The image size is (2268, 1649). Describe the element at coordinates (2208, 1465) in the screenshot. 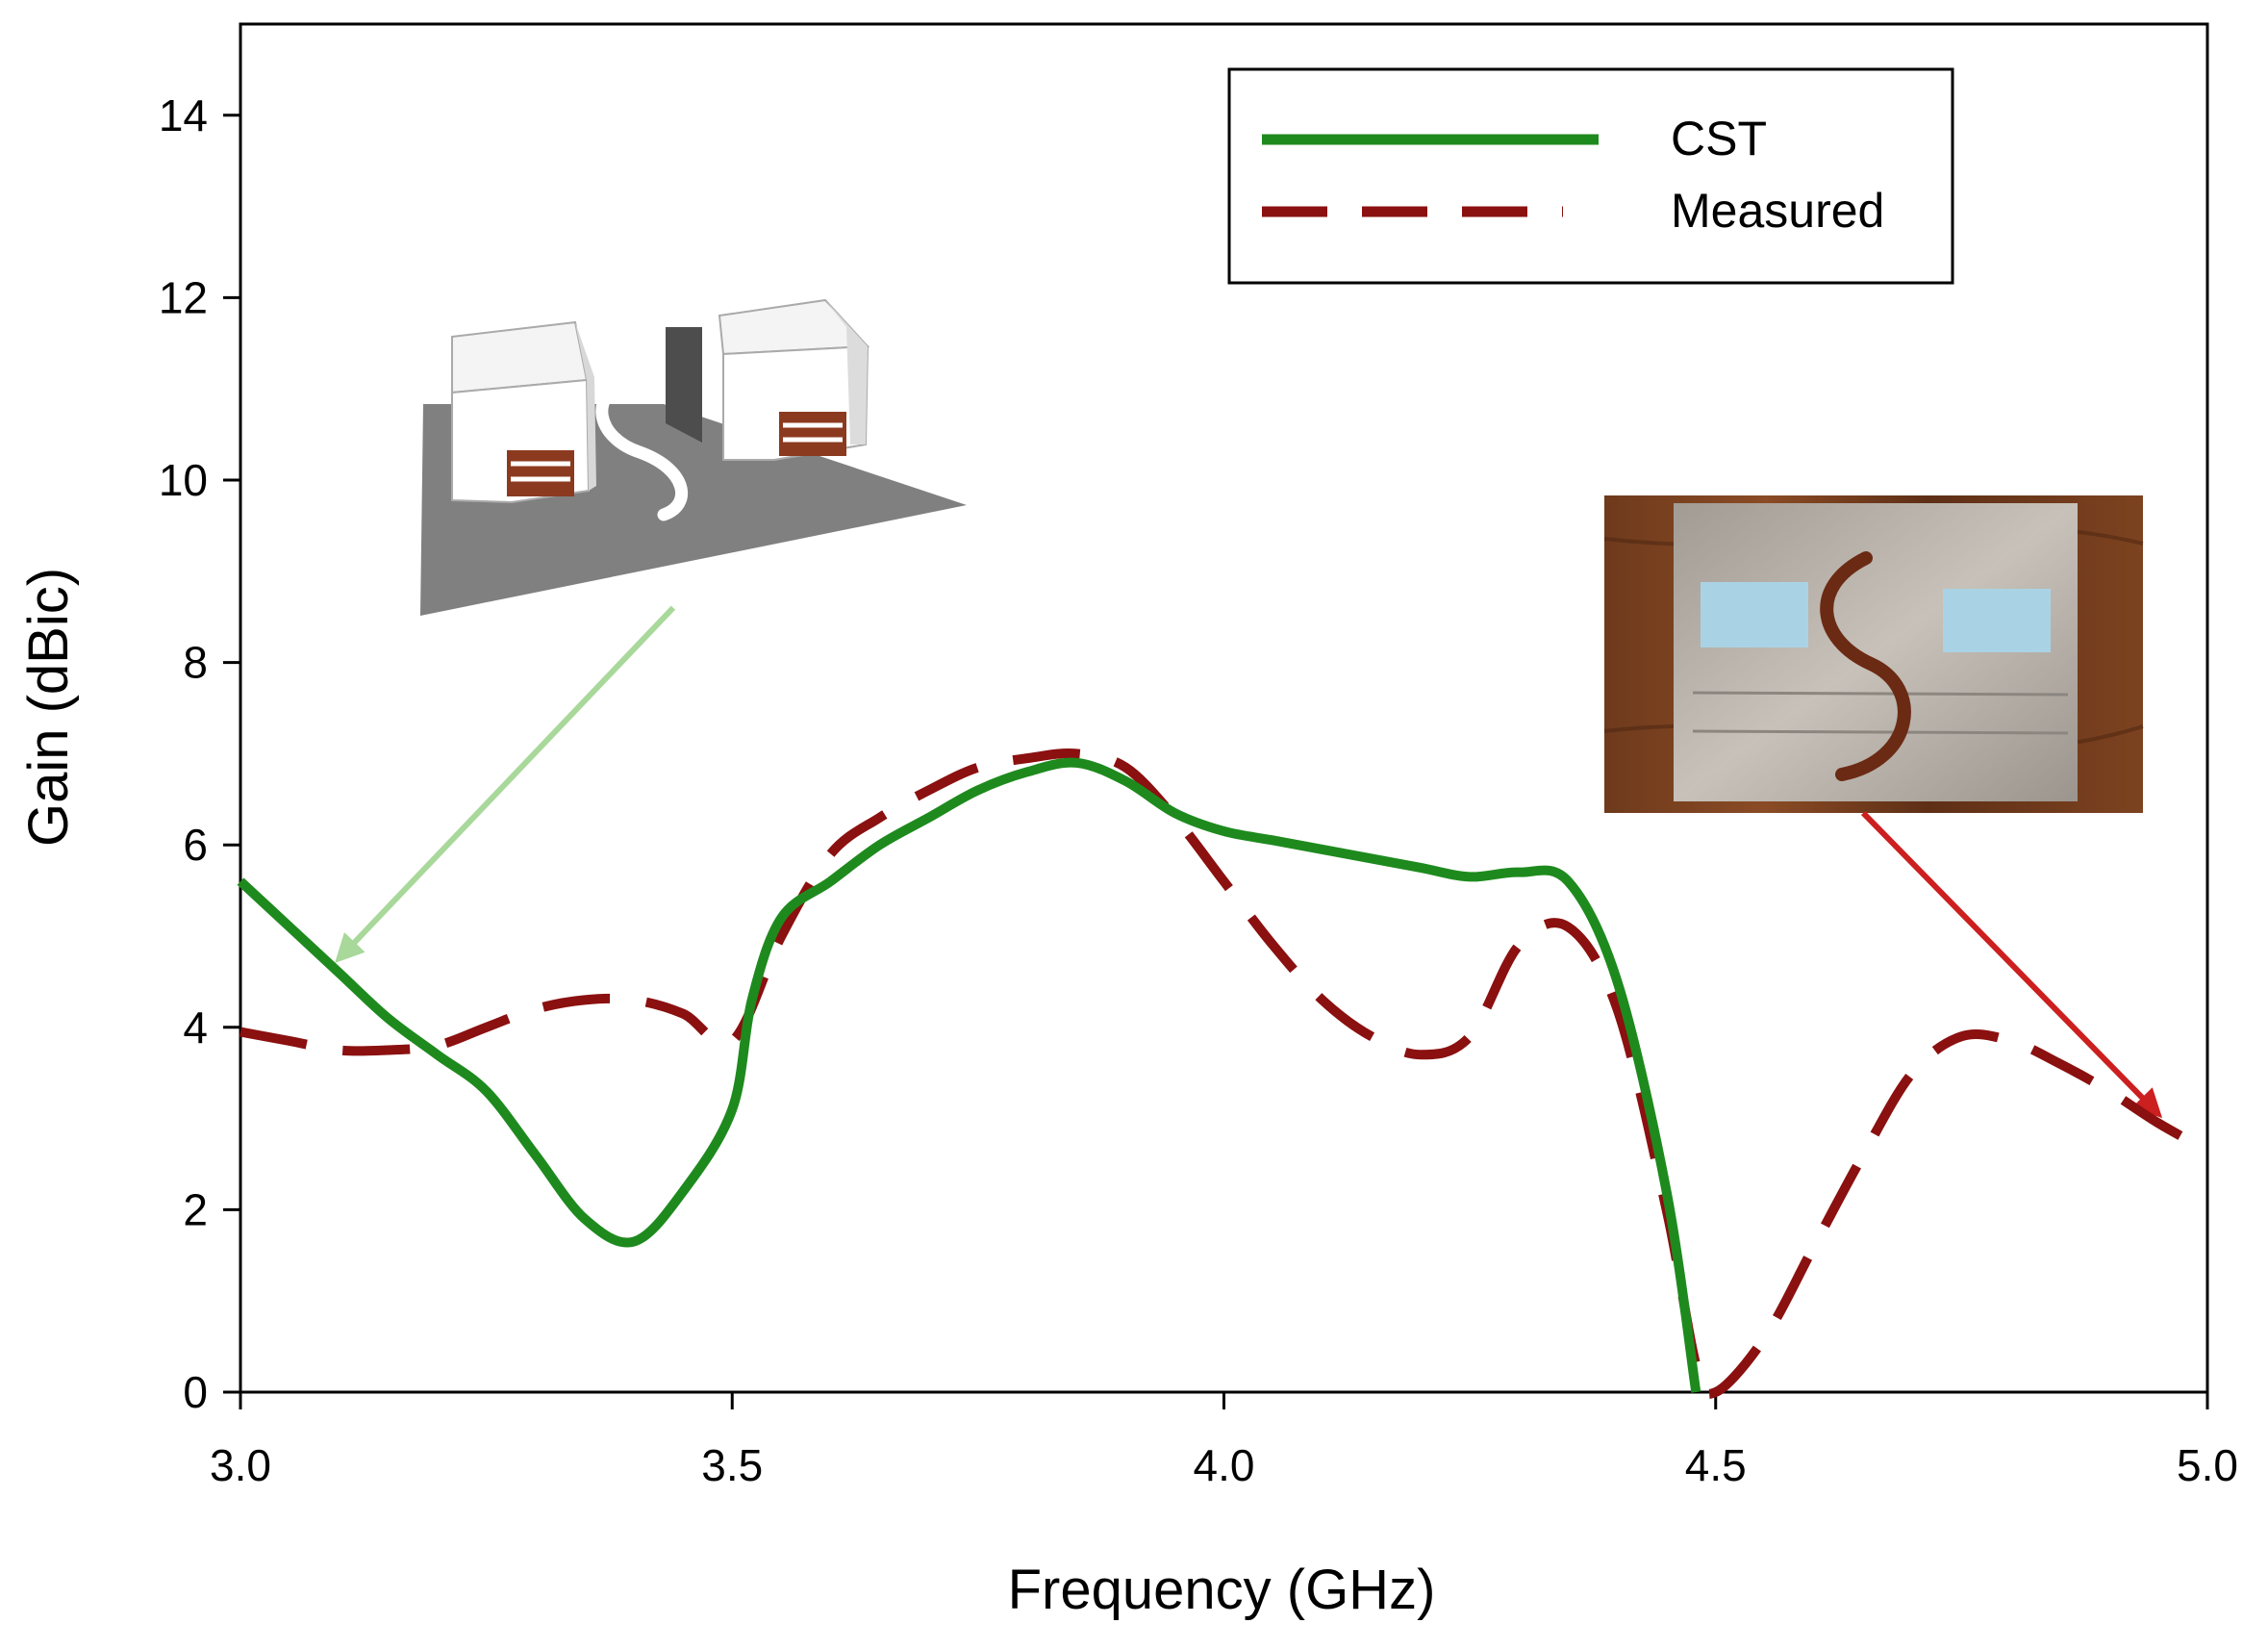

I see `x-tick-label: 5.0` at that location.